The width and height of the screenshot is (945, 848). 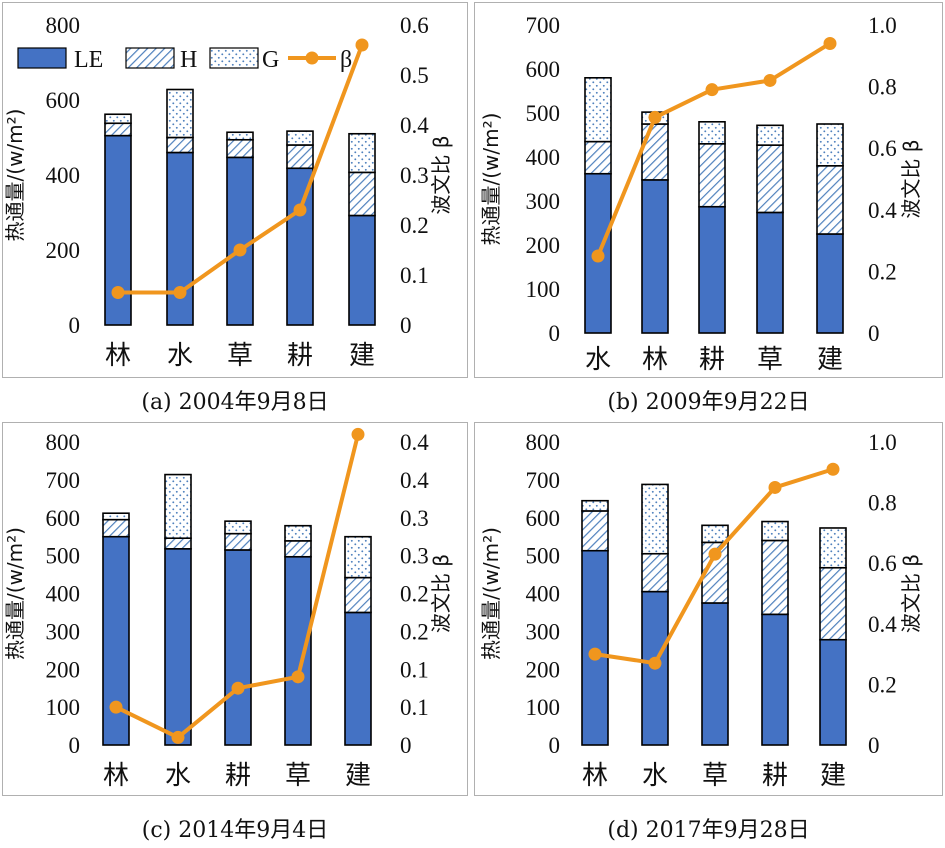 What do you see at coordinates (775, 776) in the screenshot?
I see `category-label: 耕` at bounding box center [775, 776].